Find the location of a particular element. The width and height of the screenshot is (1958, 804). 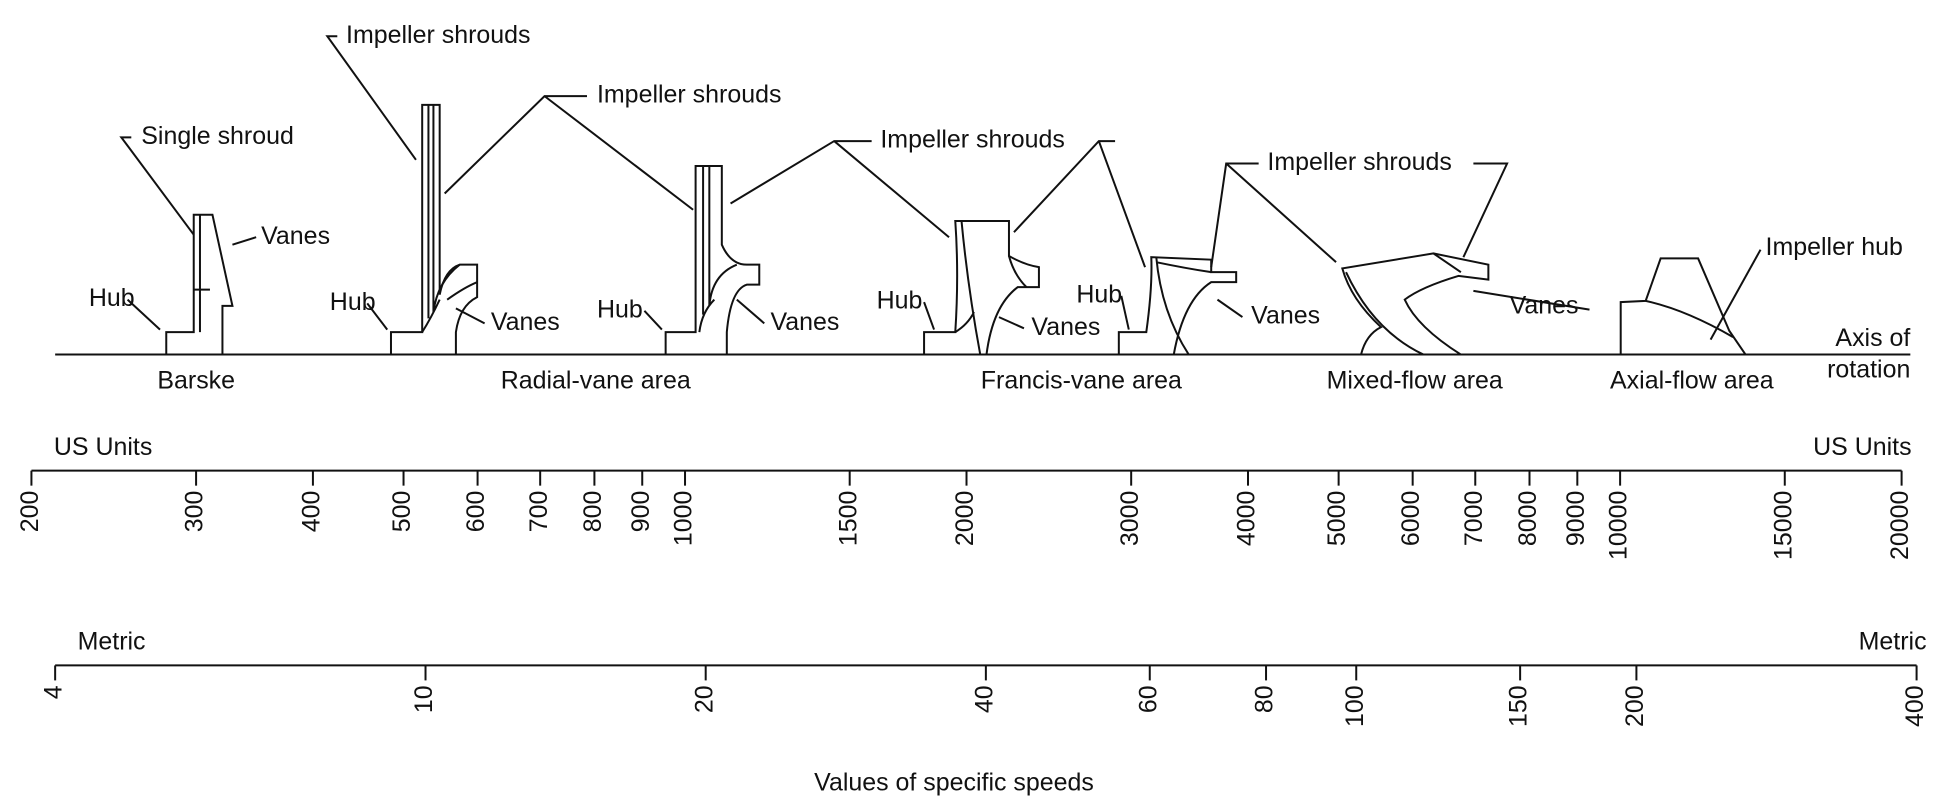

tick-label: 1500 is located at coordinates (848, 519).